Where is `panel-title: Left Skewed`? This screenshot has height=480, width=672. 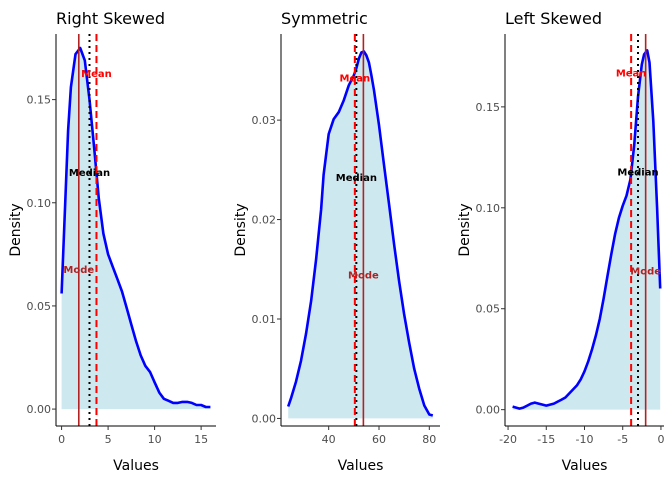 panel-title: Left Skewed is located at coordinates (553, 18).